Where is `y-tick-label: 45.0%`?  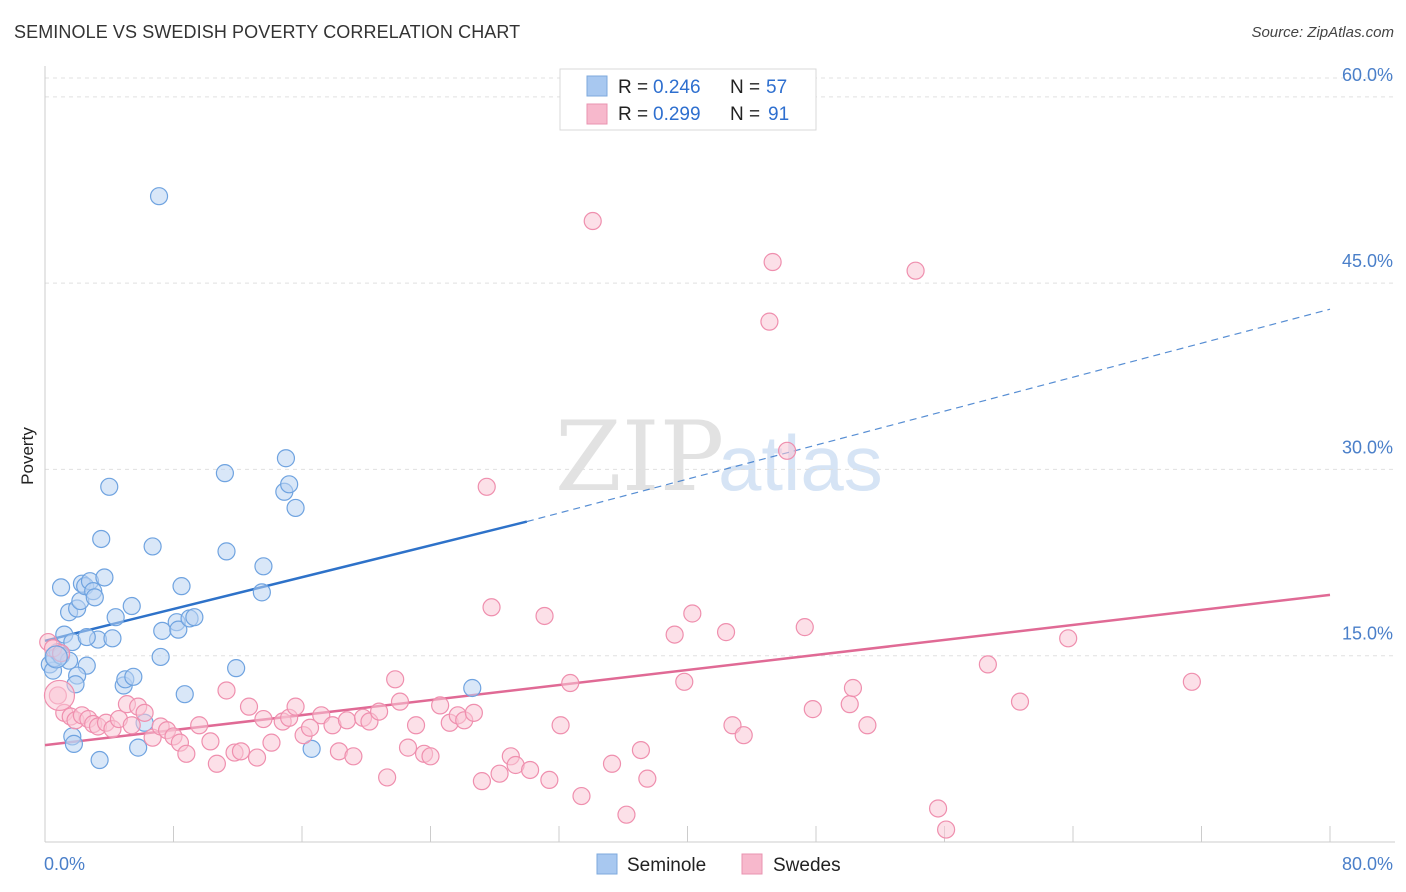
y-tick-label: 45.0% is located at coordinates (1367, 261).